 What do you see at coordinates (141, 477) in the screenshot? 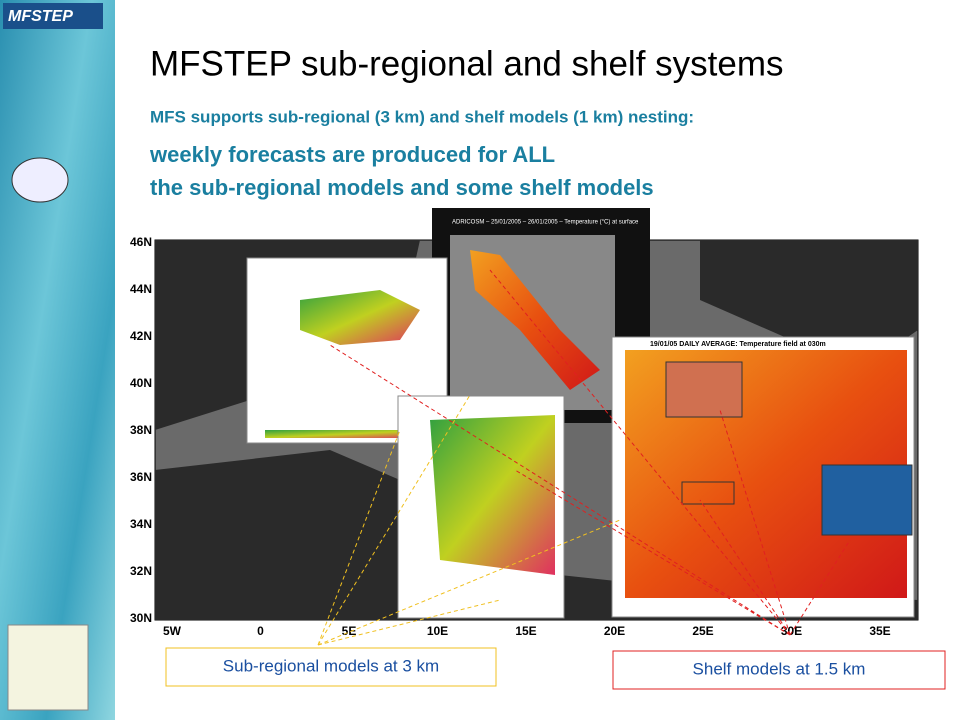
I see `lat-label: 36N` at bounding box center [141, 477].